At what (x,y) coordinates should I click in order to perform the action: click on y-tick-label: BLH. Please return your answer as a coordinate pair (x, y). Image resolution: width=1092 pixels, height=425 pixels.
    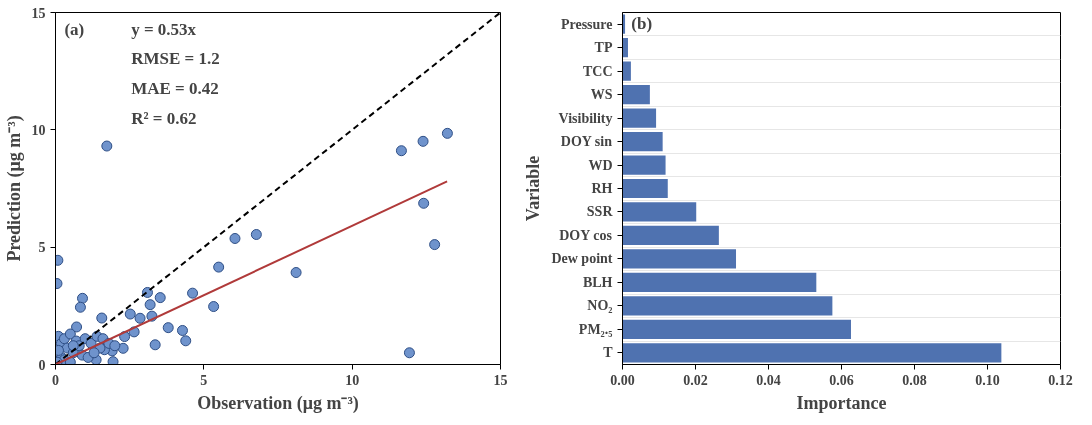
    Looking at the image, I should click on (597, 282).